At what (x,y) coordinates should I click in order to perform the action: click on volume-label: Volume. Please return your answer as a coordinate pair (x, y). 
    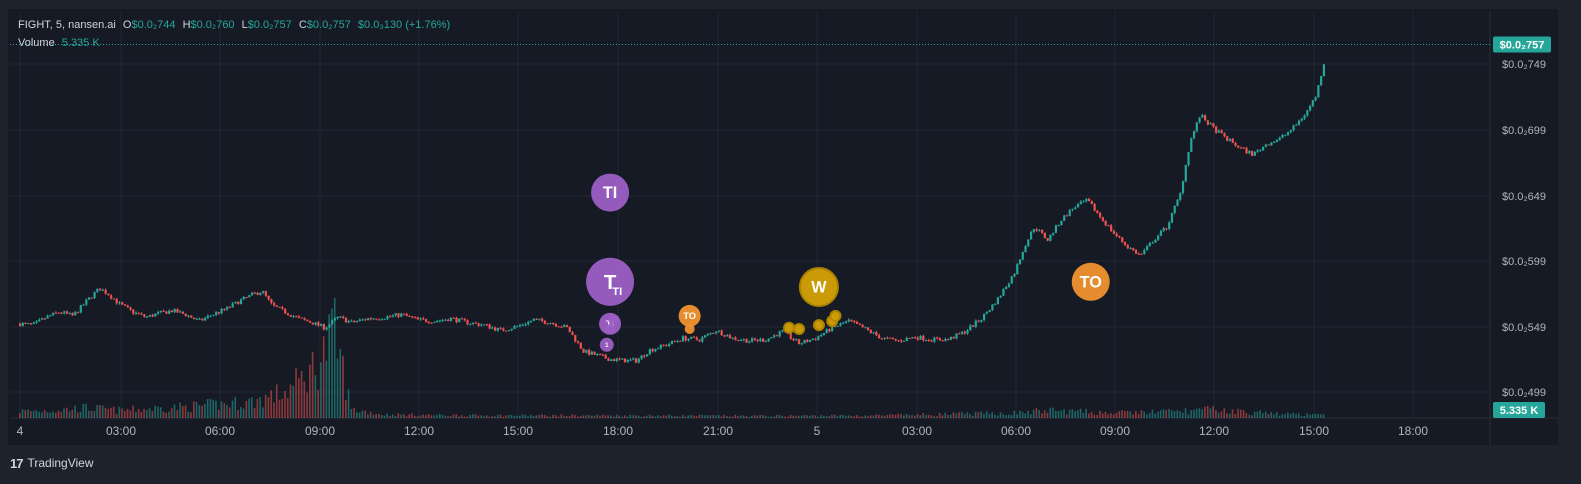
    Looking at the image, I should click on (36, 43).